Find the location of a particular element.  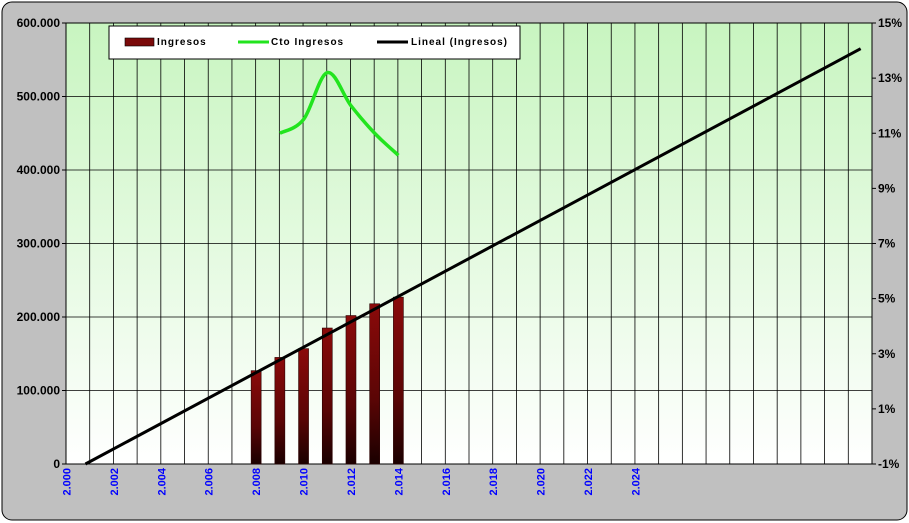

x-tick-label: 2.018 is located at coordinates (494, 482).